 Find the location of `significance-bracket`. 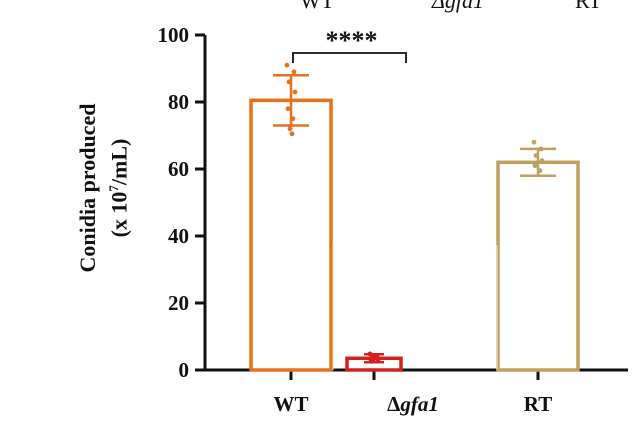

significance-bracket is located at coordinates (349, 57).